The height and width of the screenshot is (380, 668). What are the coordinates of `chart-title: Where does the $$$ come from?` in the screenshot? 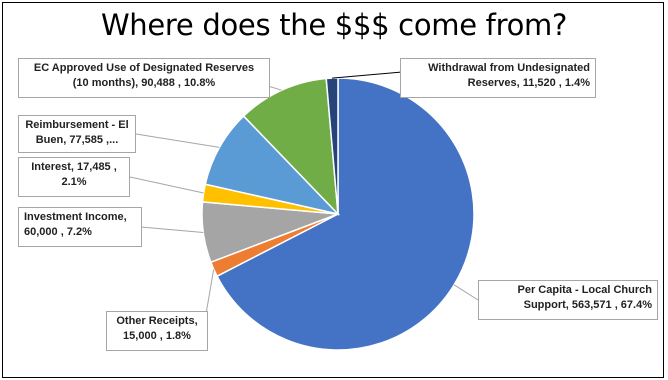 It's located at (334, 25).